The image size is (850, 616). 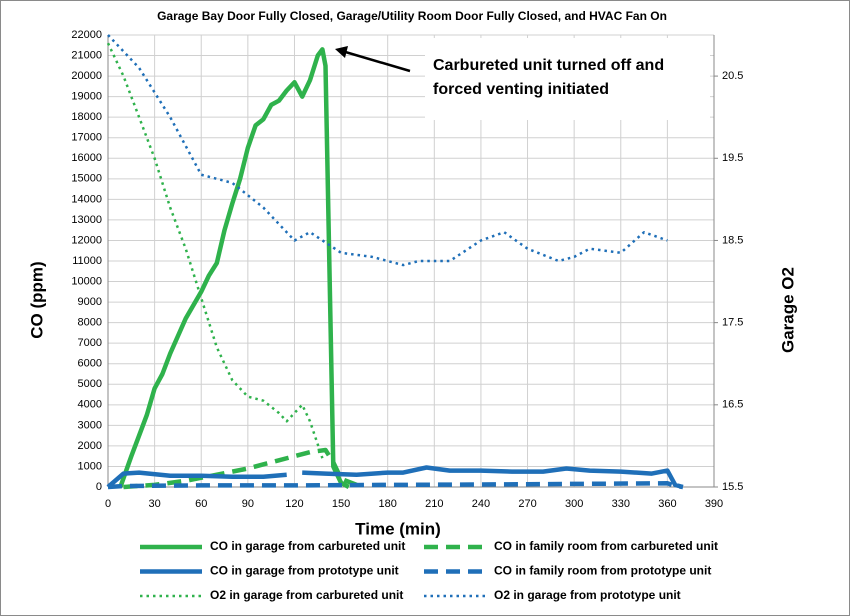 I want to click on y-tick-label: 20000, so click(x=86, y=76).